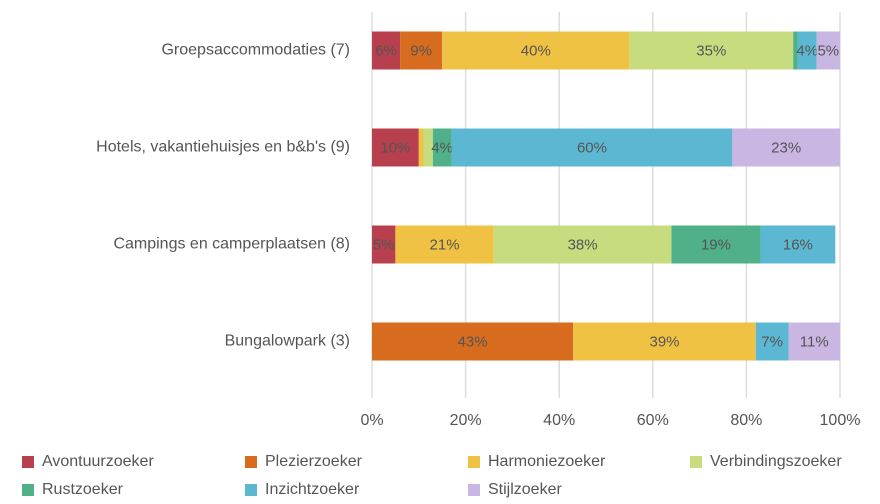  I want to click on data-label: 43%, so click(473, 341).